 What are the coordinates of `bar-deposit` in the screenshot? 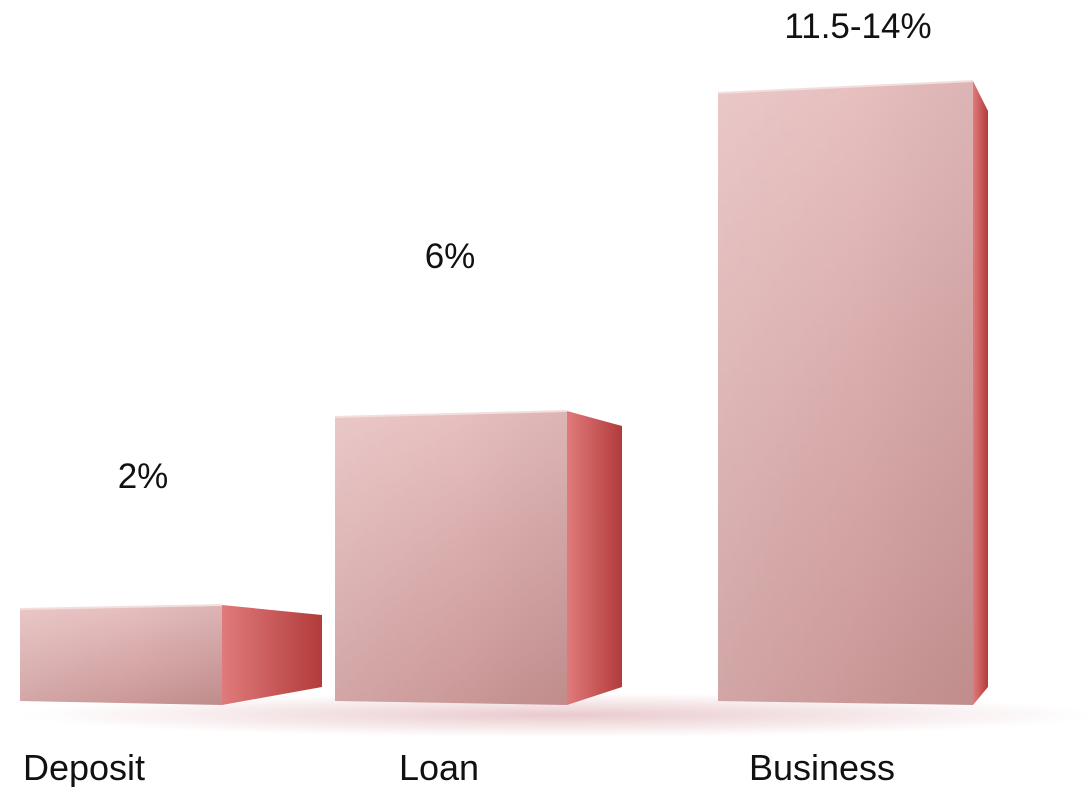 It's located at (170, 654).